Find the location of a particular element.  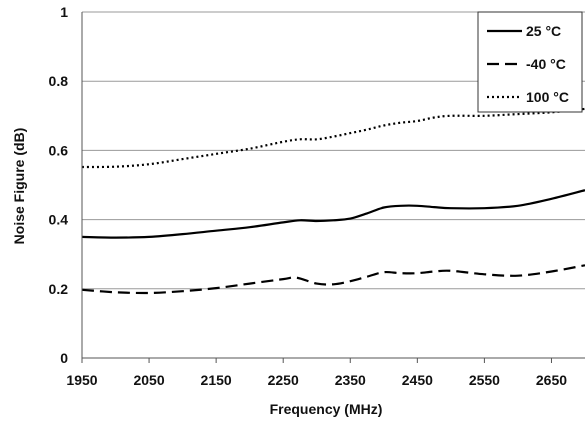

y-tick-label: 0.4 is located at coordinates (59, 220).